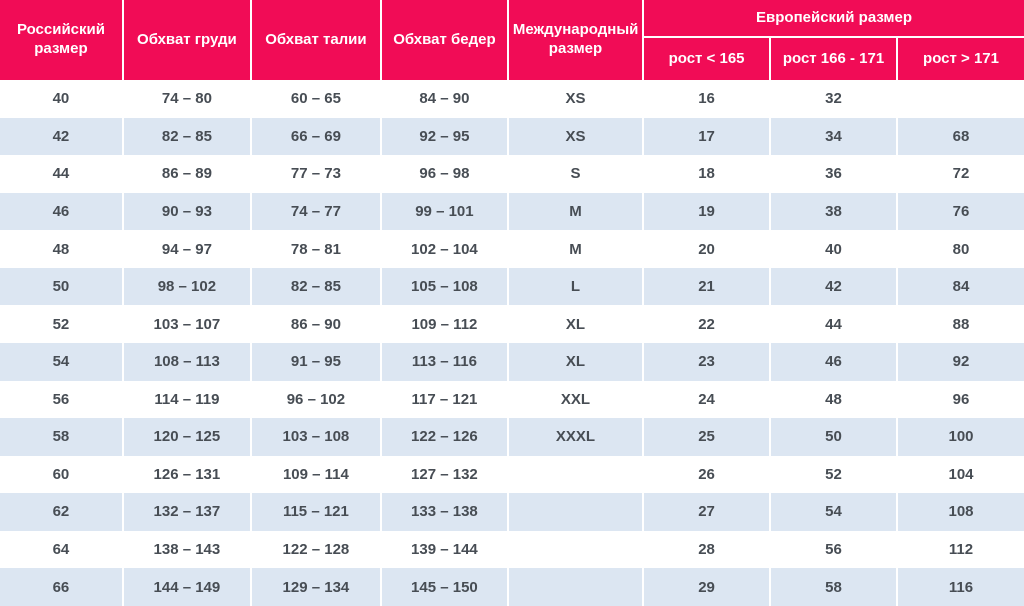 The image size is (1024, 606). I want to click on cell-euro-height-166-171: 38, so click(834, 211).